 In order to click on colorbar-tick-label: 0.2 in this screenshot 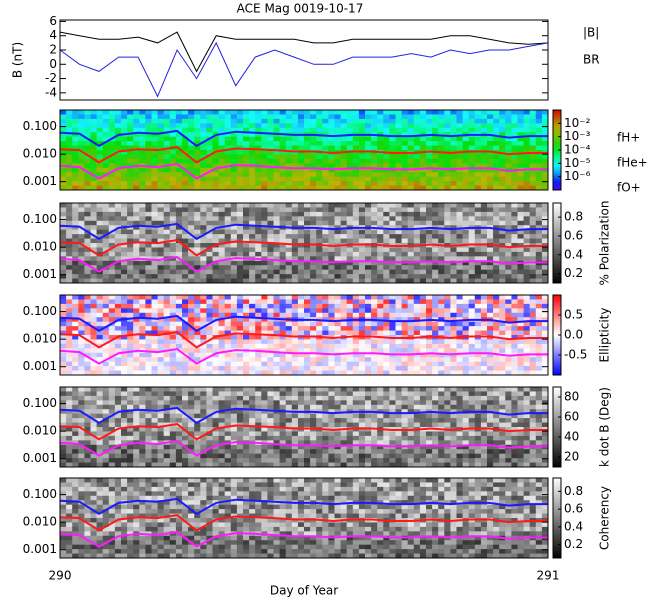, I will do `click(573, 273)`.